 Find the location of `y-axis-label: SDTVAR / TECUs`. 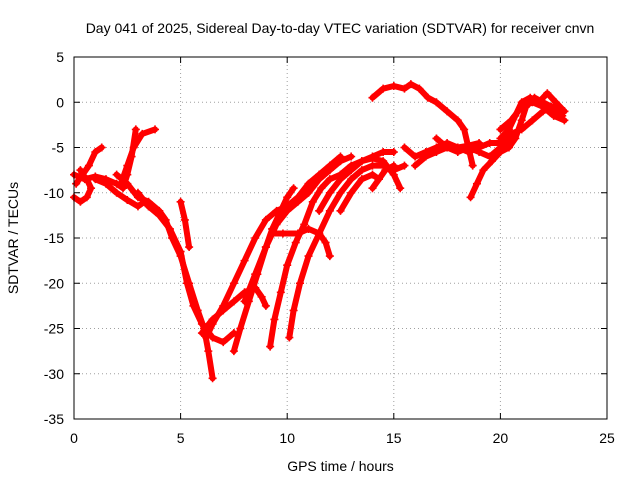

y-axis-label: SDTVAR / TECUs is located at coordinates (13, 238).